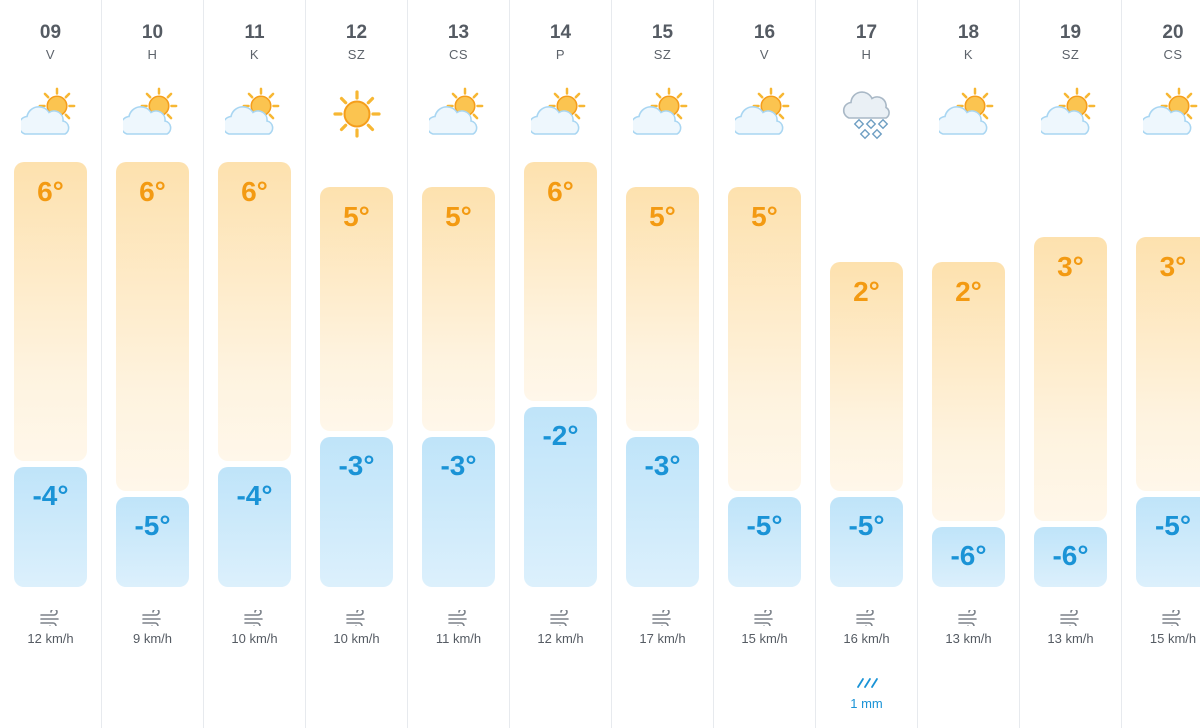 This screenshot has height=728, width=1200. Describe the element at coordinates (560, 638) in the screenshot. I see `wind-speed: 12 km/h` at that location.